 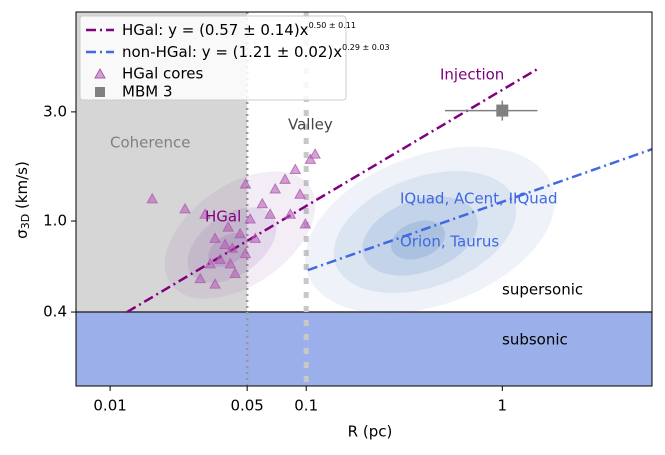 I want to click on annotation: Valley, so click(x=310, y=125).